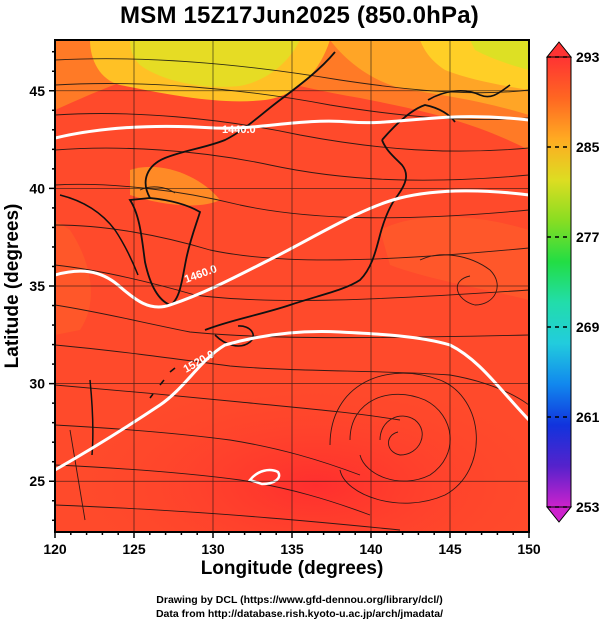  What do you see at coordinates (55, 549) in the screenshot?
I see `x-tick-label: 120` at bounding box center [55, 549].